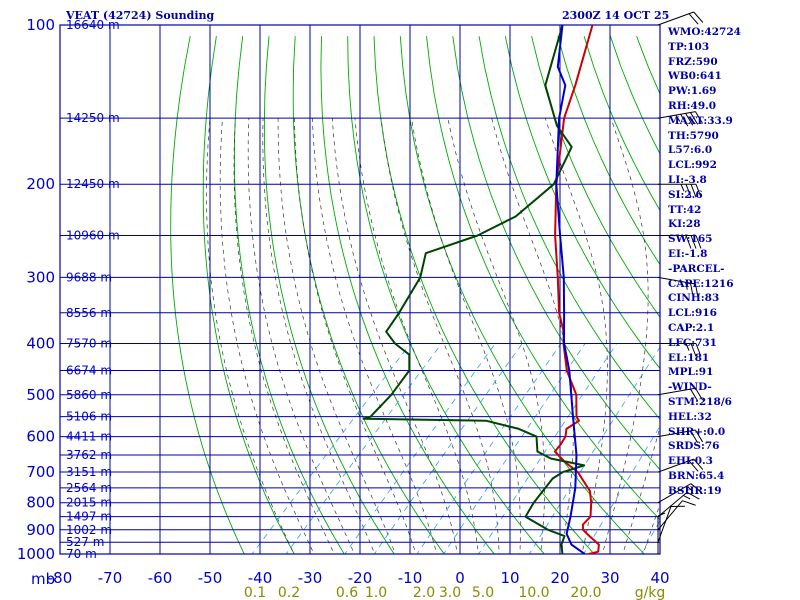  What do you see at coordinates (89, 503) in the screenshot?
I see `height-label: 2015 m` at bounding box center [89, 503].